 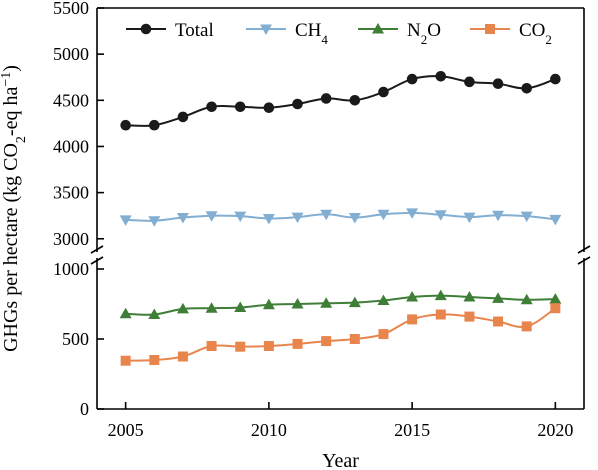 What do you see at coordinates (71, 54) in the screenshot?
I see `y-tick-label: 5000` at bounding box center [71, 54].